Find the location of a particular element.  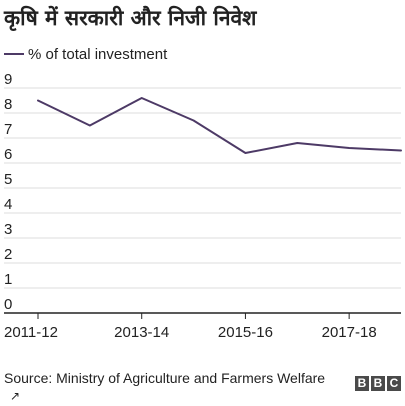

external-link-icon: ↗ is located at coordinates (15, 395).